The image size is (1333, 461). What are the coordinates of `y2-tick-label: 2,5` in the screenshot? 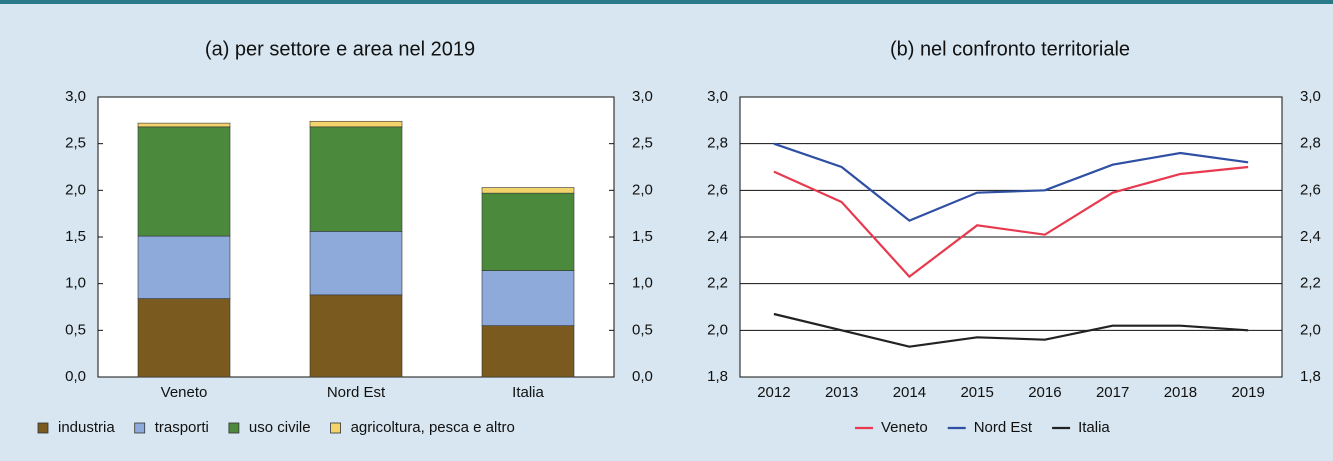 It's located at (642, 143).